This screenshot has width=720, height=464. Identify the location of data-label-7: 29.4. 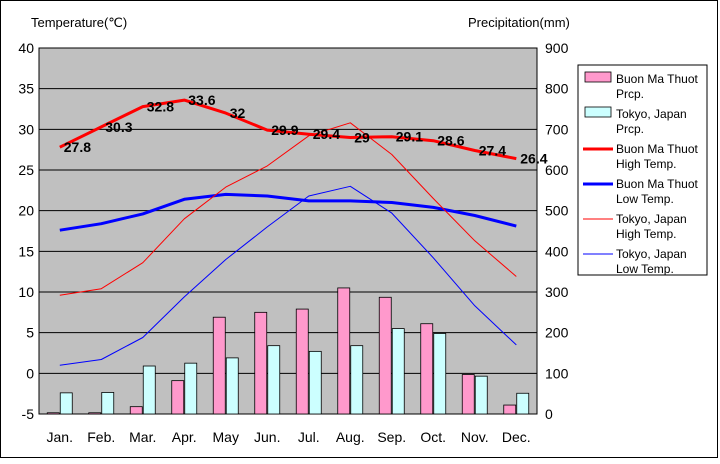
(326, 134).